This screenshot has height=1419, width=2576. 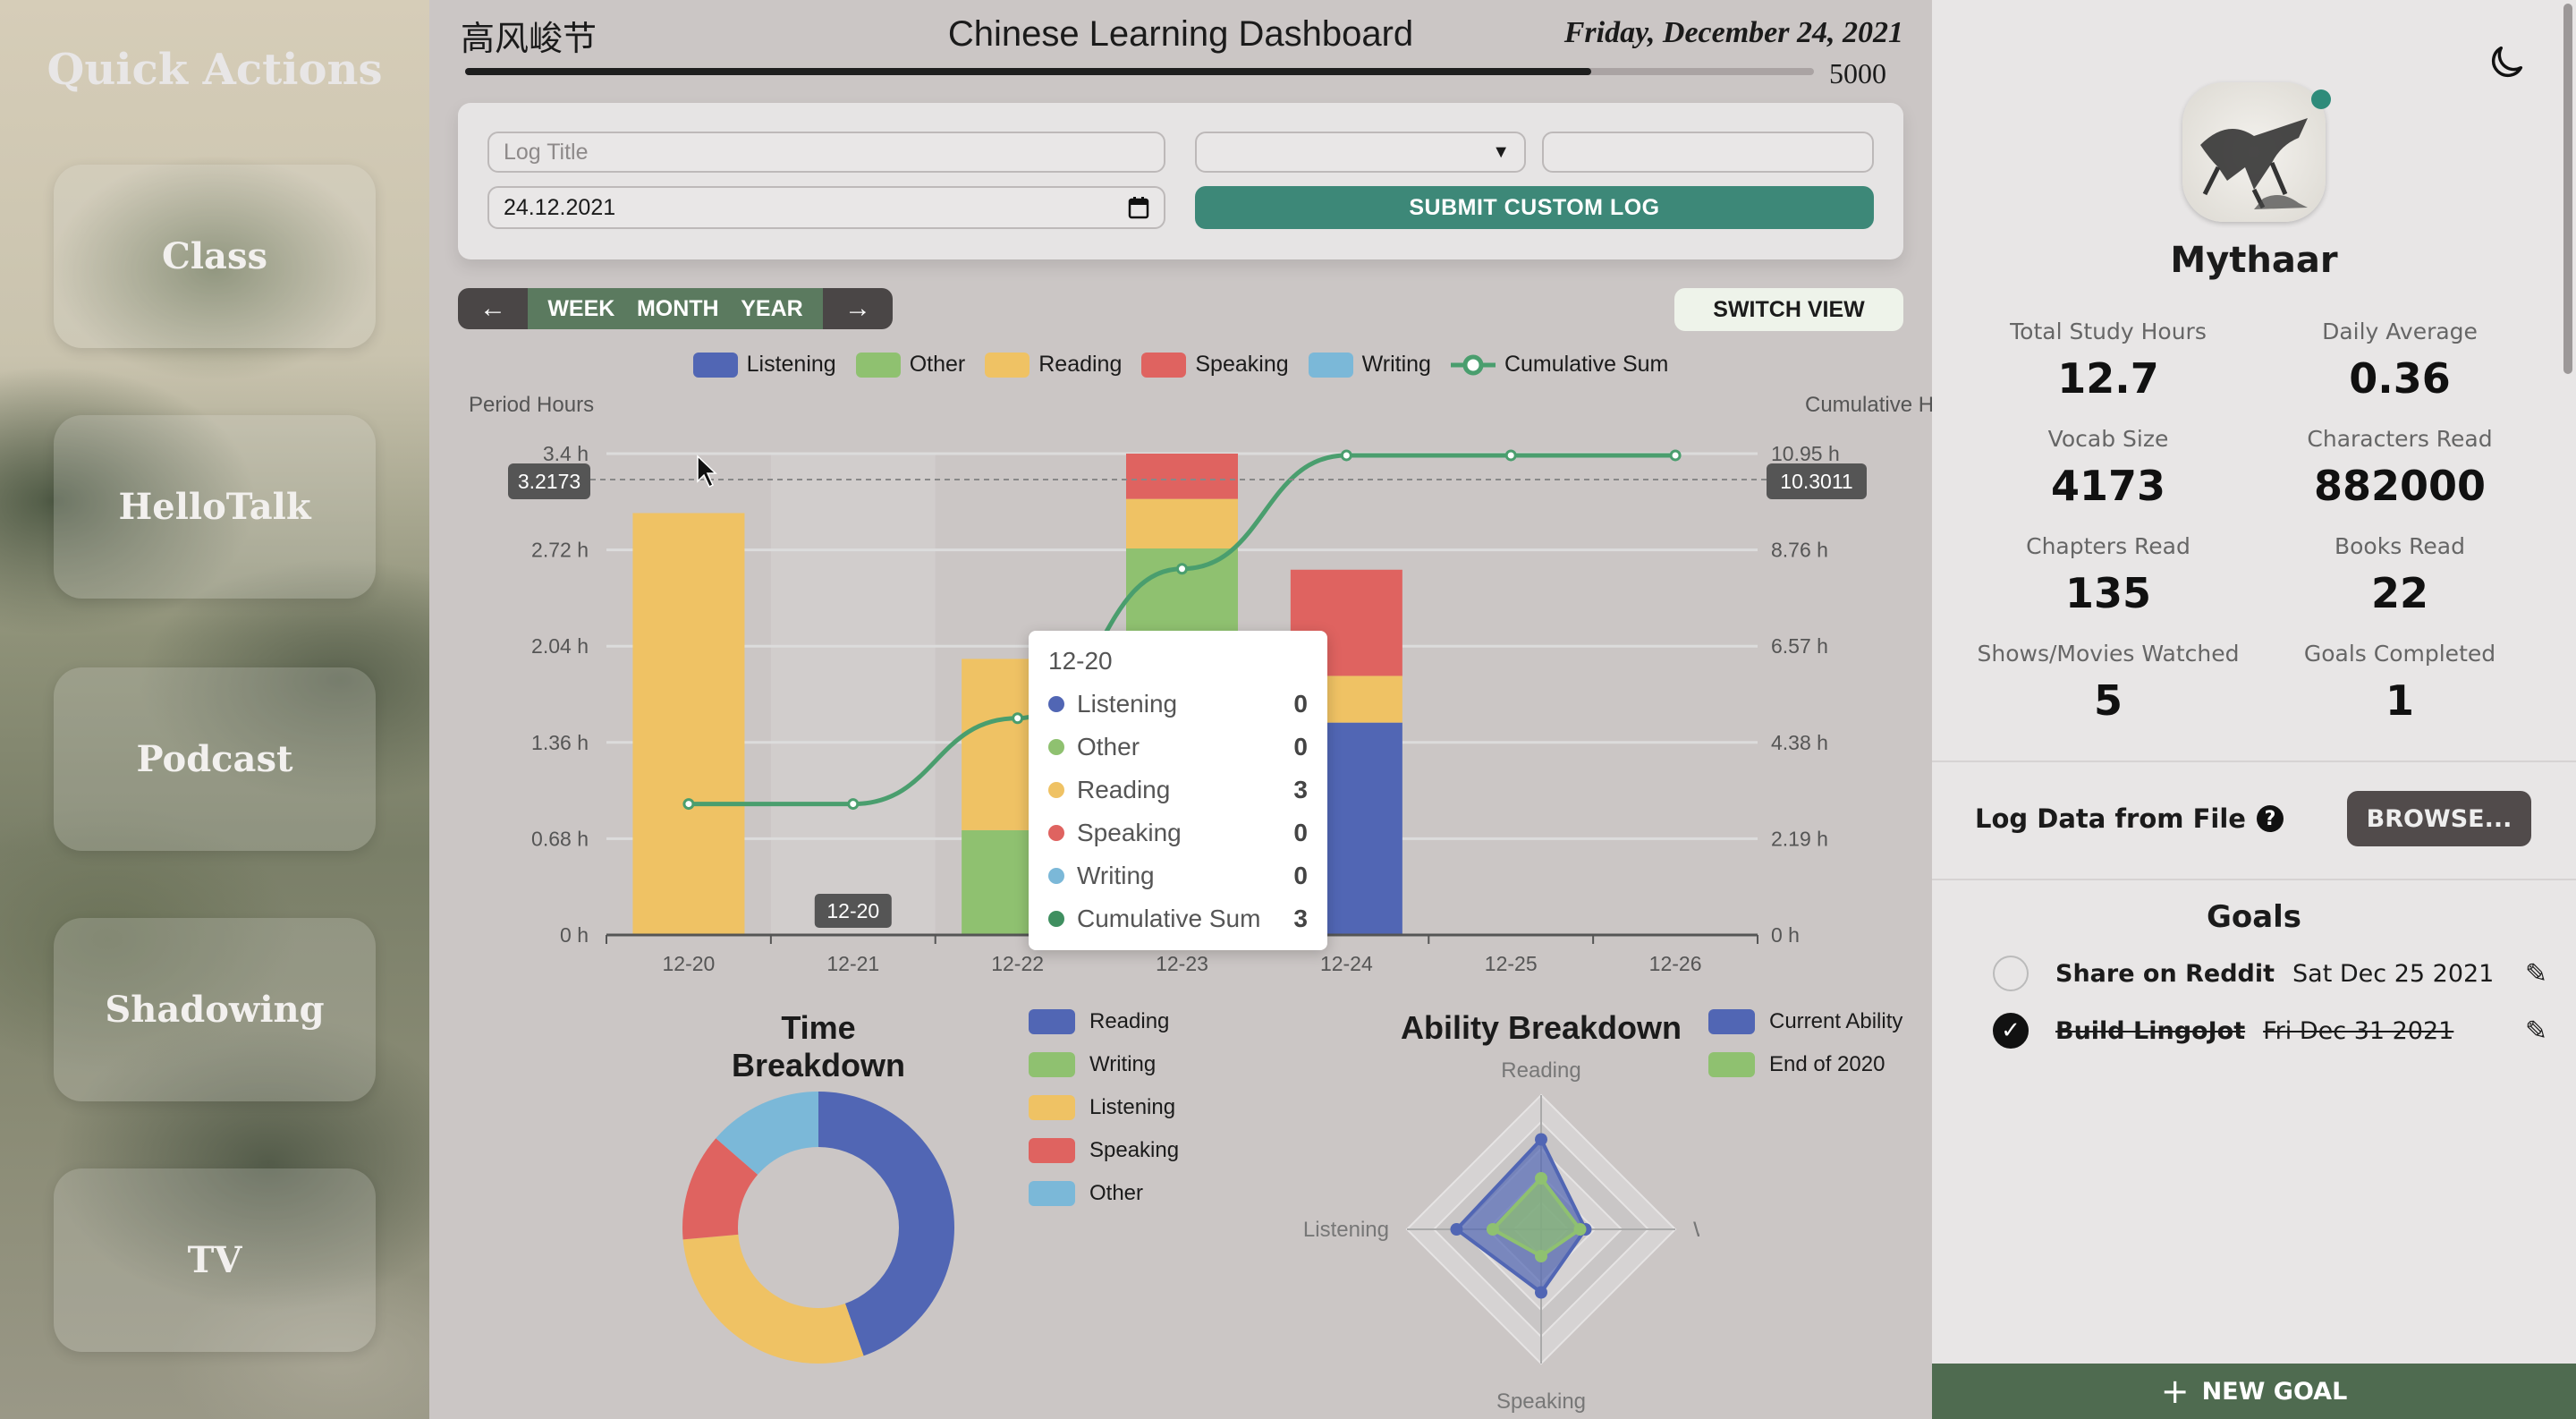 I want to click on donut-legend-item: Listening, so click(x=1104, y=1107).